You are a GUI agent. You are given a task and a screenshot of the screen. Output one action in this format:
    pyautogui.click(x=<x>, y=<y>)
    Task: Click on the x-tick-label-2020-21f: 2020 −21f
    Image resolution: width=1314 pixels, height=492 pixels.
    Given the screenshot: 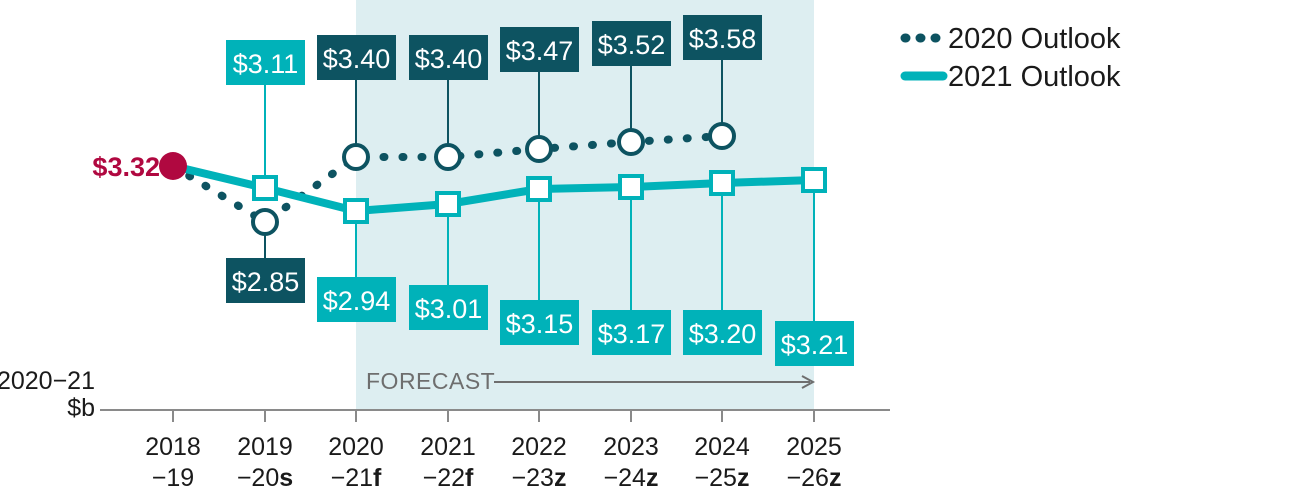 What is the action you would take?
    pyautogui.click(x=356, y=462)
    